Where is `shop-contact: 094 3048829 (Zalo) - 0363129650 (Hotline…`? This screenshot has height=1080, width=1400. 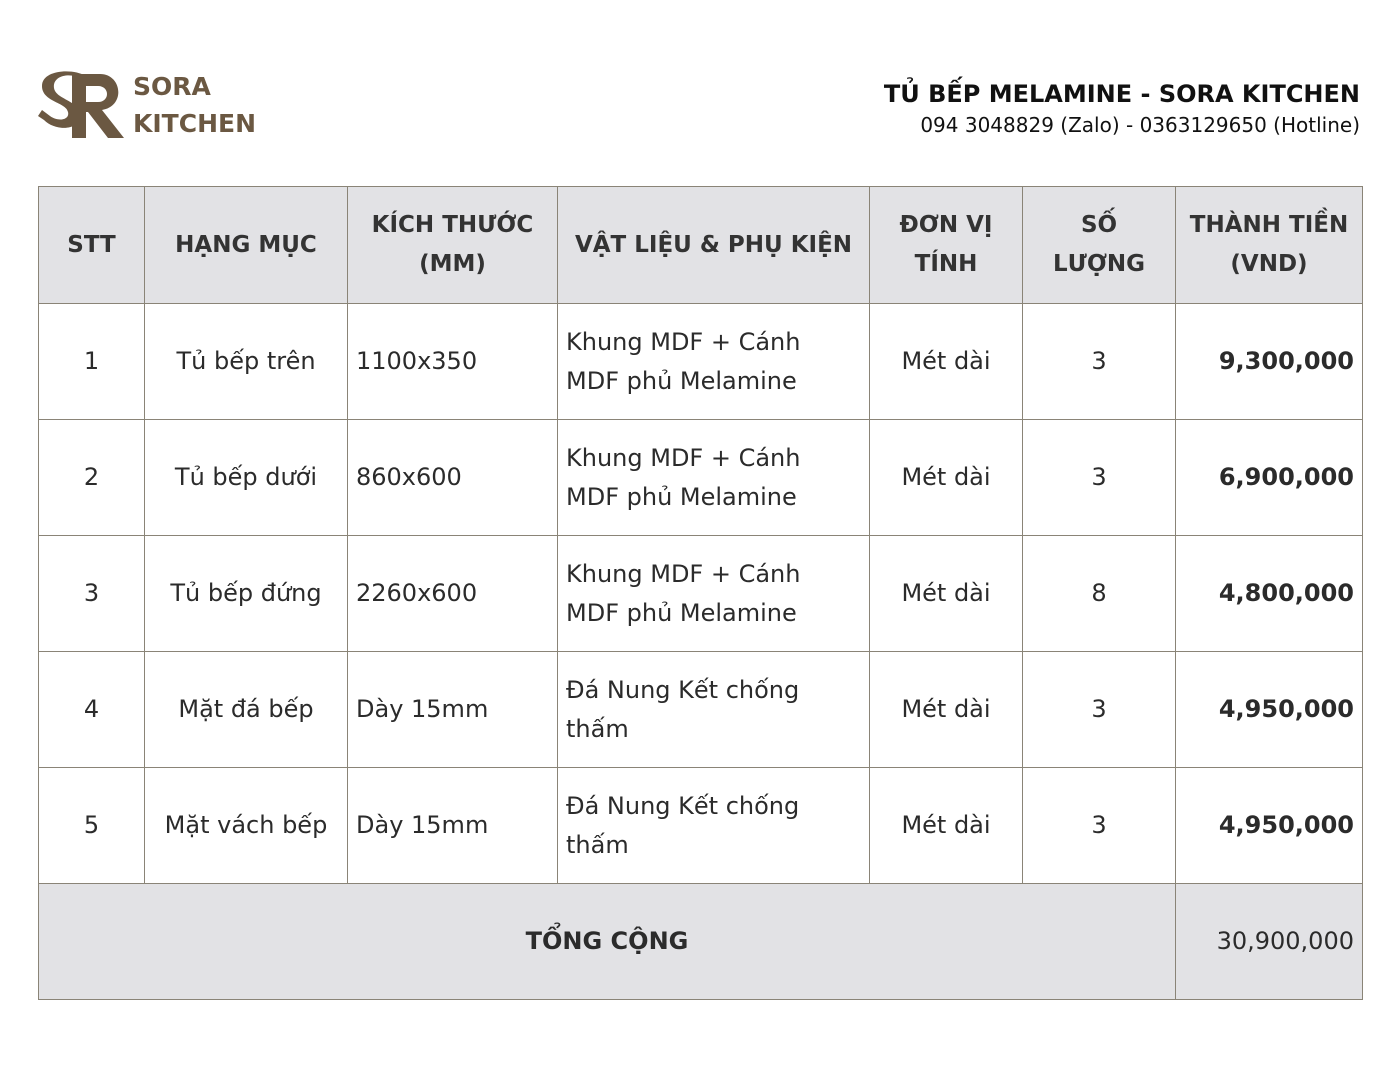
shop-contact: 094 3048829 (Zalo) - 0363129650 (Hotline… is located at coordinates (1140, 125).